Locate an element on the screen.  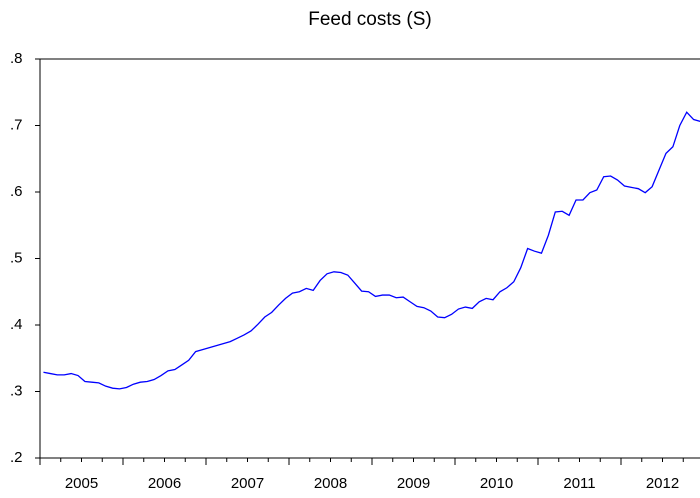
y-tick-label: .6 is located at coordinates (16, 191).